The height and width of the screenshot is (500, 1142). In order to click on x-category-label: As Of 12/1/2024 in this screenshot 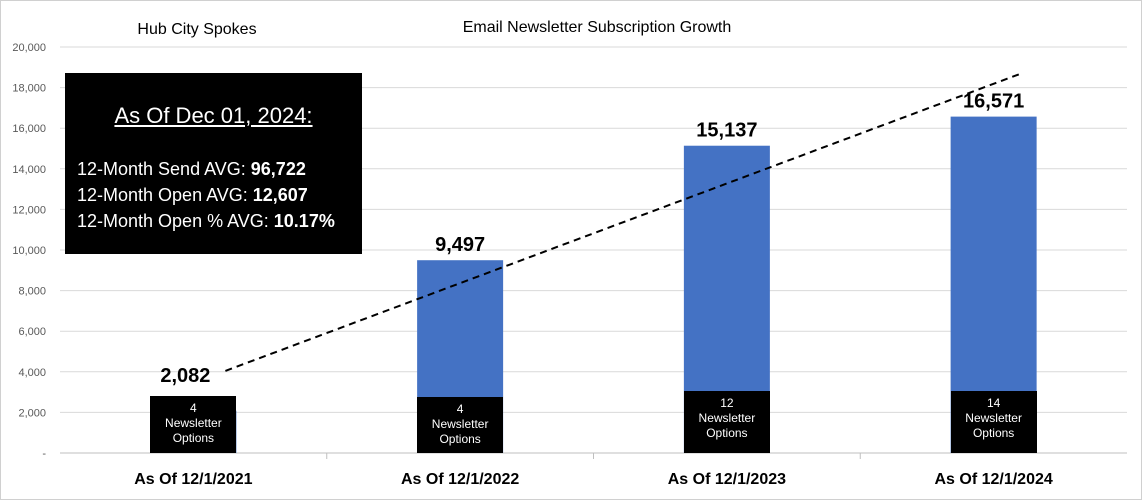, I will do `click(993, 479)`.